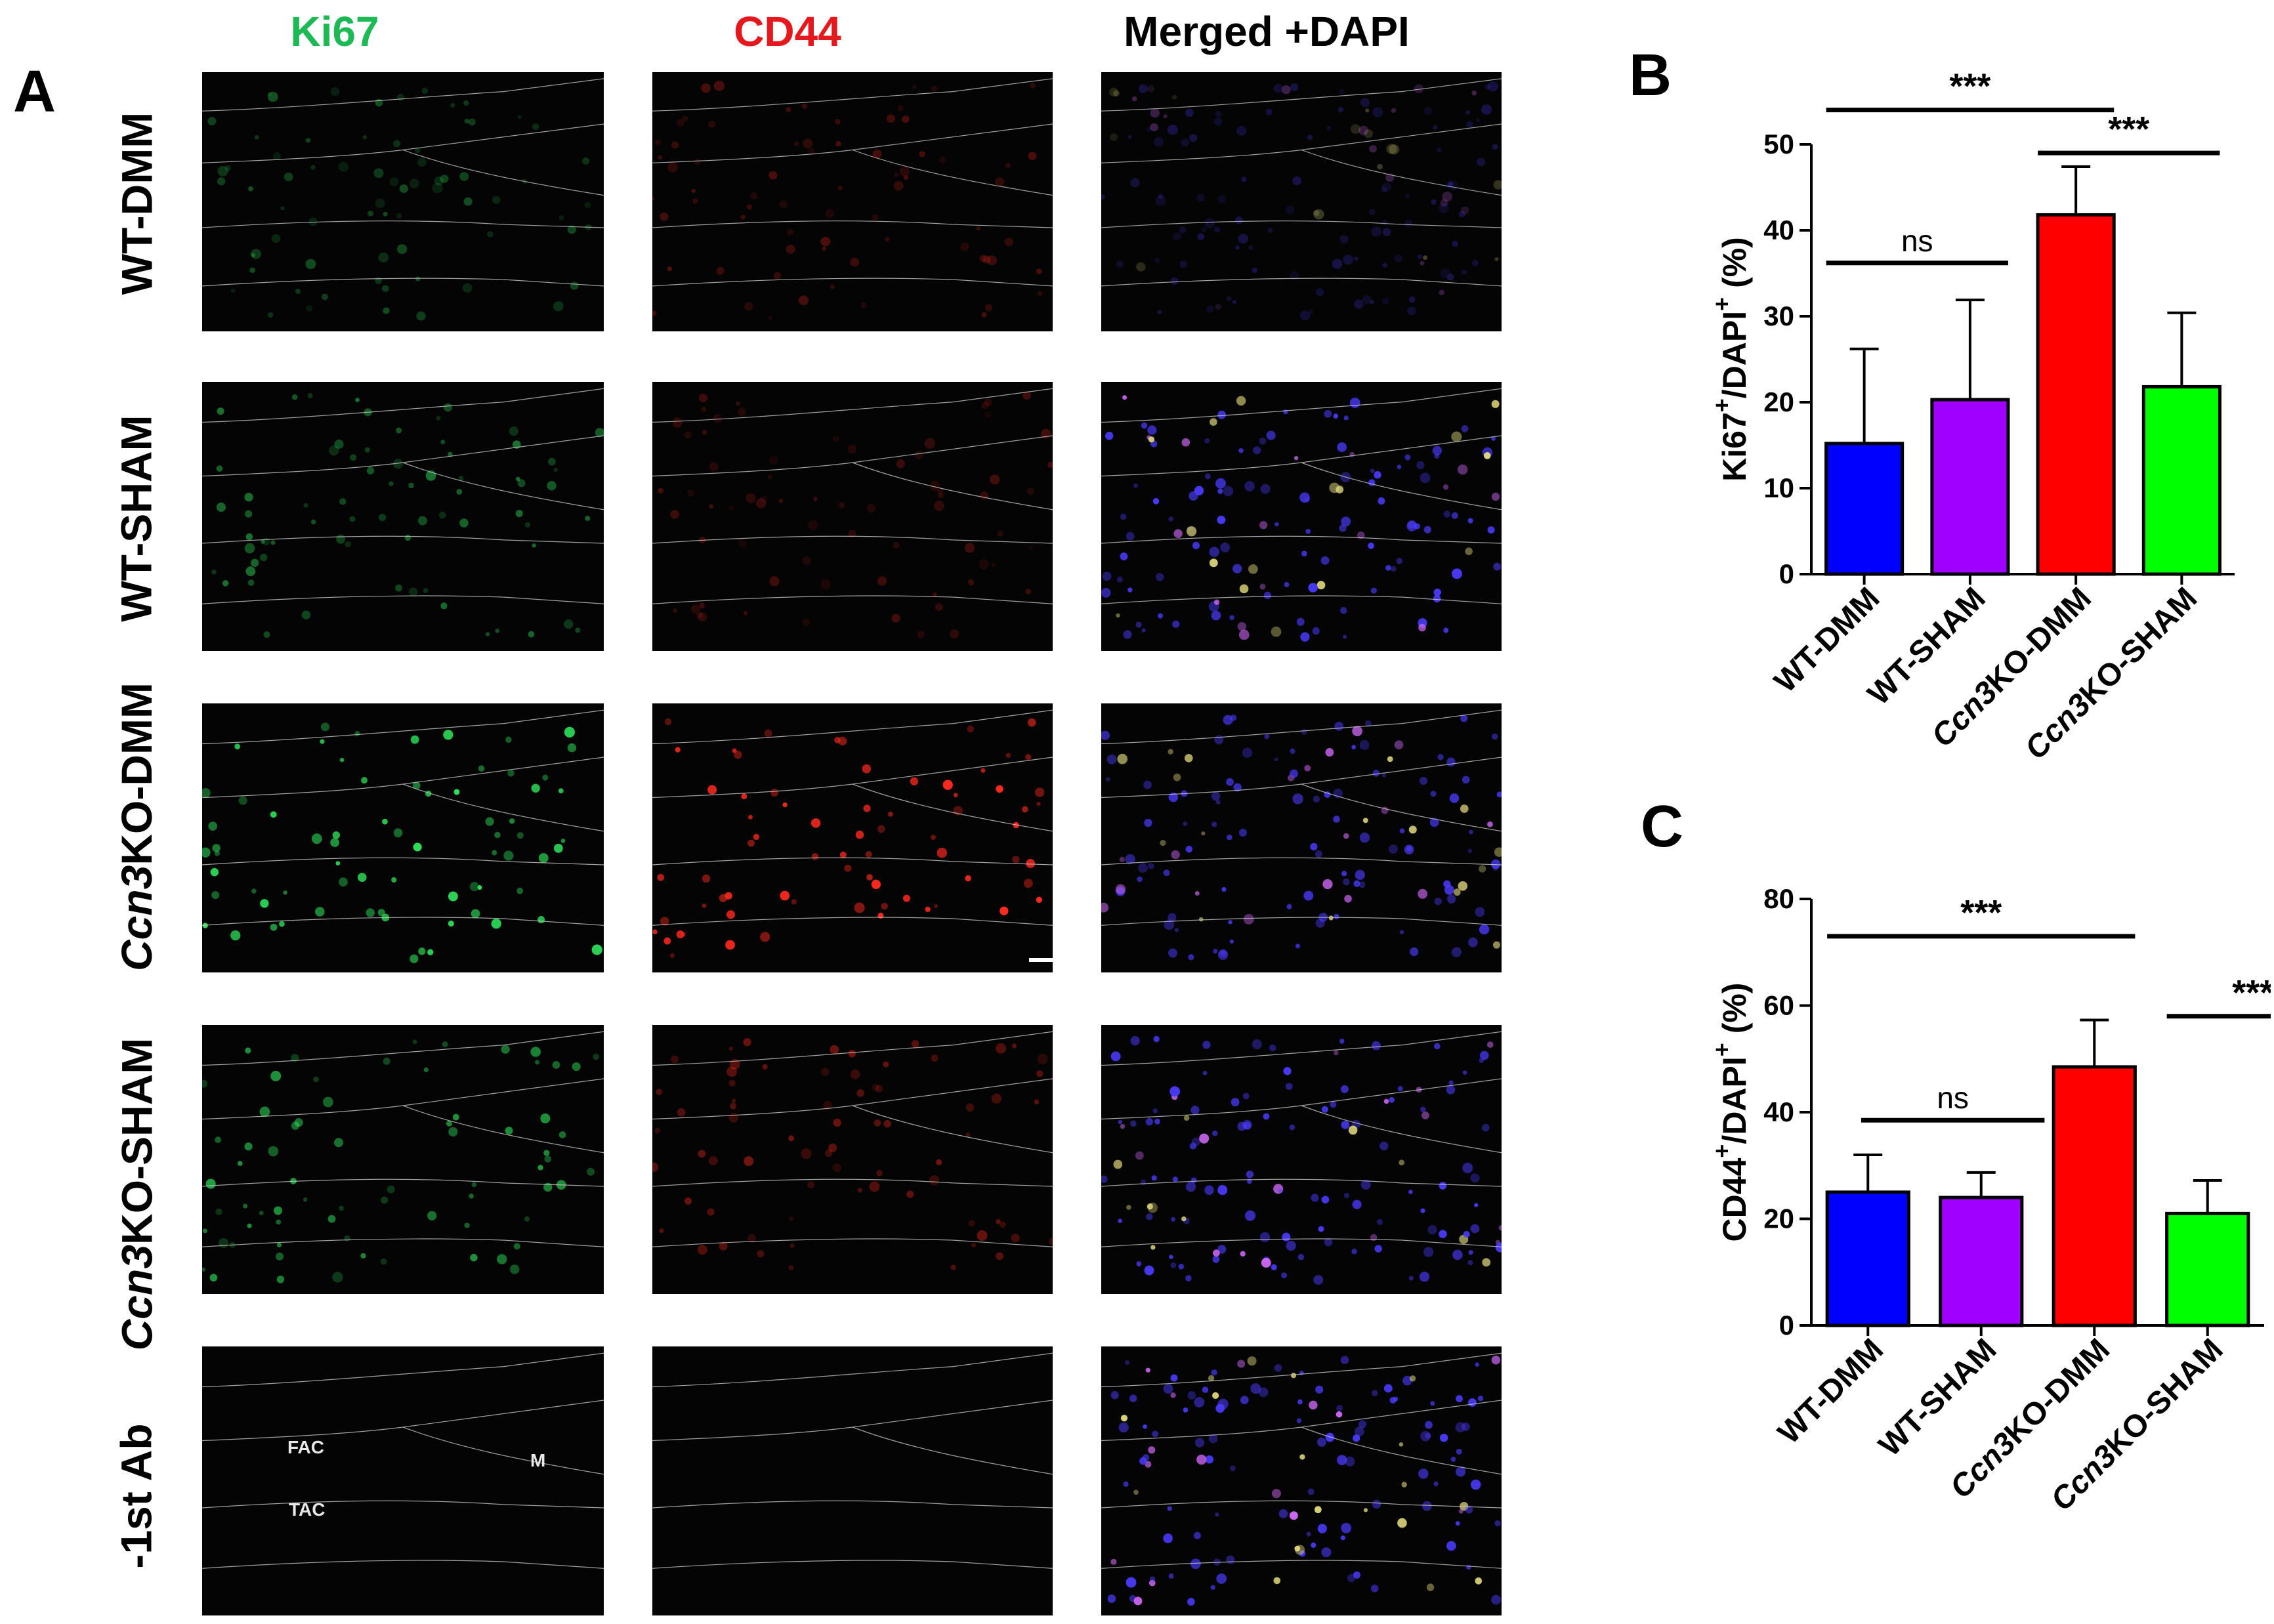 The height and width of the screenshot is (1624, 2274). Describe the element at coordinates (1301, 516) in the screenshot. I see `micrograph-r2-c3` at that location.